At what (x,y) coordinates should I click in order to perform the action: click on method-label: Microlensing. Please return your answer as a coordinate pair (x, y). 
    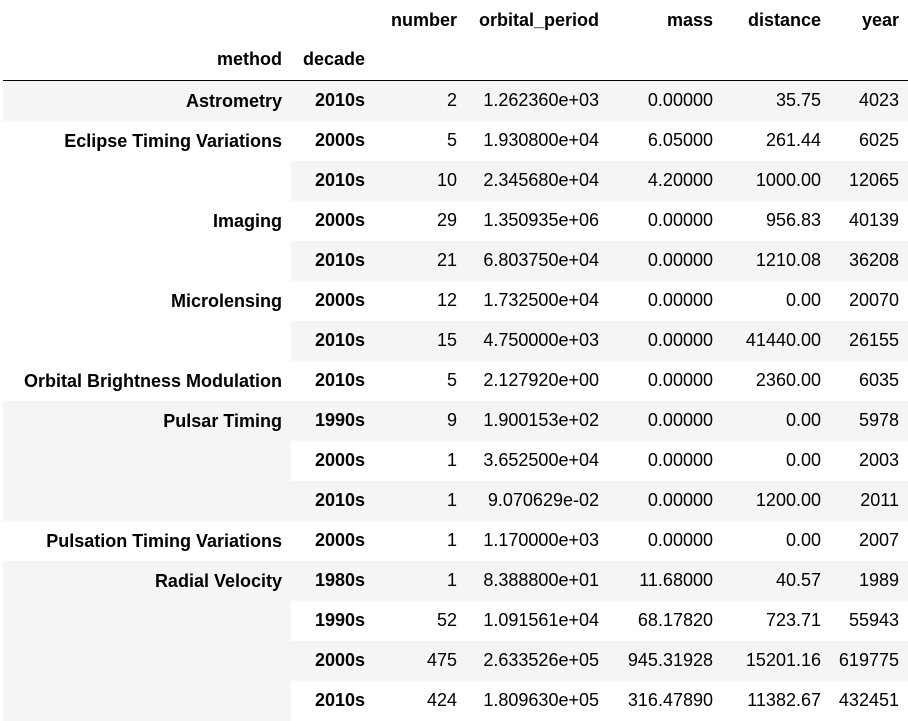
    Looking at the image, I should click on (226, 300).